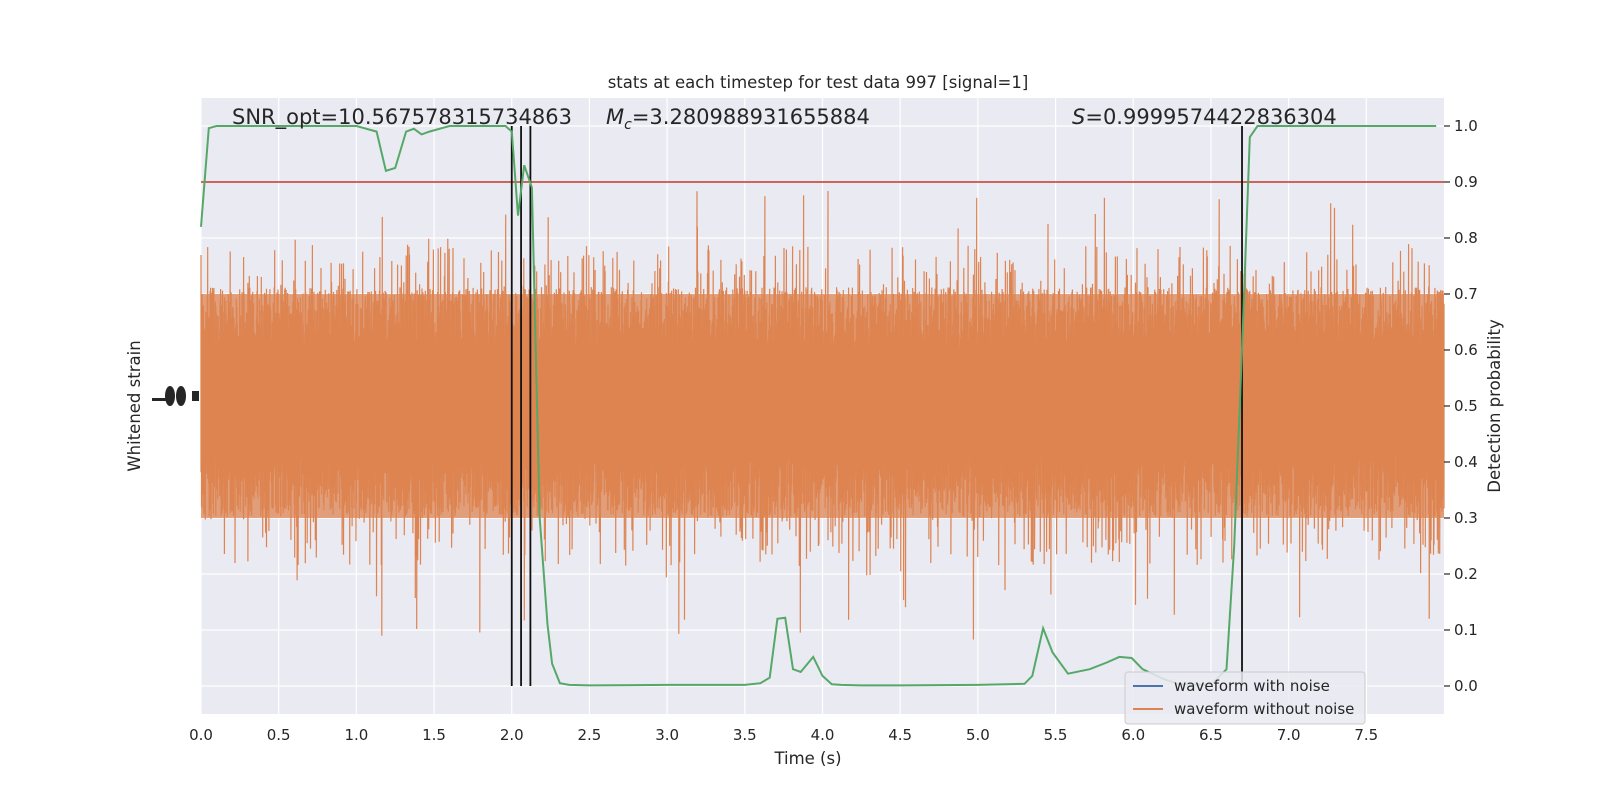  Describe the element at coordinates (1078, 117) in the screenshot. I see `score-symbol: S` at that location.